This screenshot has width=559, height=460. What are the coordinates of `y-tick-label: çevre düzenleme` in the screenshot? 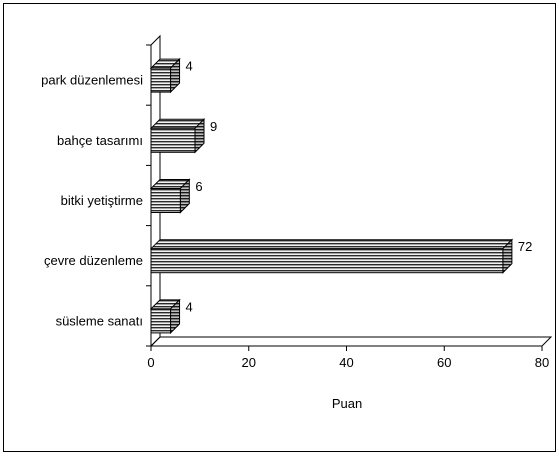 It's located at (93, 260).